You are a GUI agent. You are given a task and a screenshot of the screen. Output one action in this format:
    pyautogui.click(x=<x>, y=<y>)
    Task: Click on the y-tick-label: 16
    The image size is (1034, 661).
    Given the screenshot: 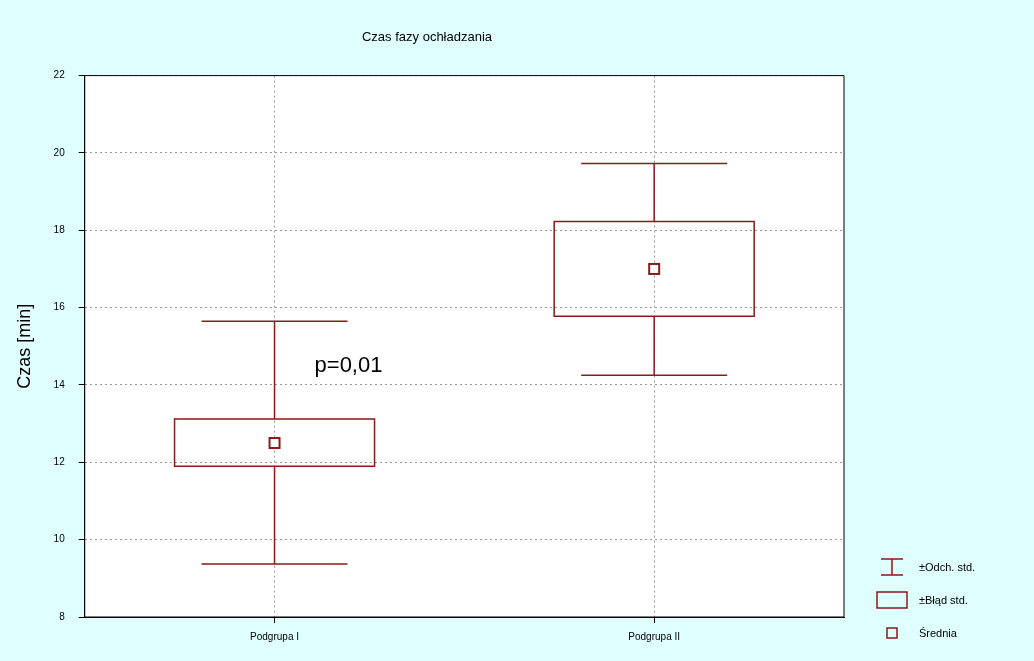 What is the action you would take?
    pyautogui.click(x=59, y=307)
    